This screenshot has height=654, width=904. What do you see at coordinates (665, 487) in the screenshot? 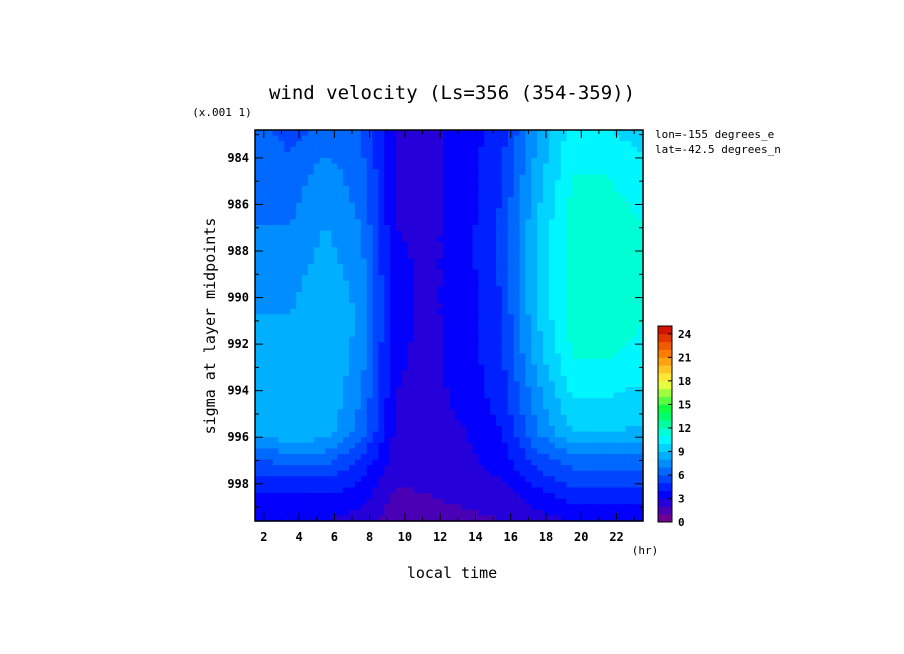
I see `colorbar-segment` at bounding box center [665, 487].